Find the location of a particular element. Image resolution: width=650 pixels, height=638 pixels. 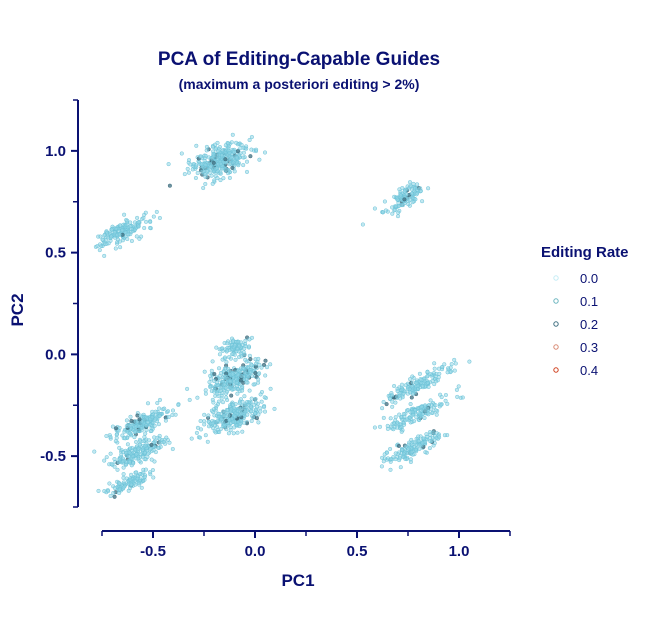

y-tick-label: 0.0 is located at coordinates (55, 354).